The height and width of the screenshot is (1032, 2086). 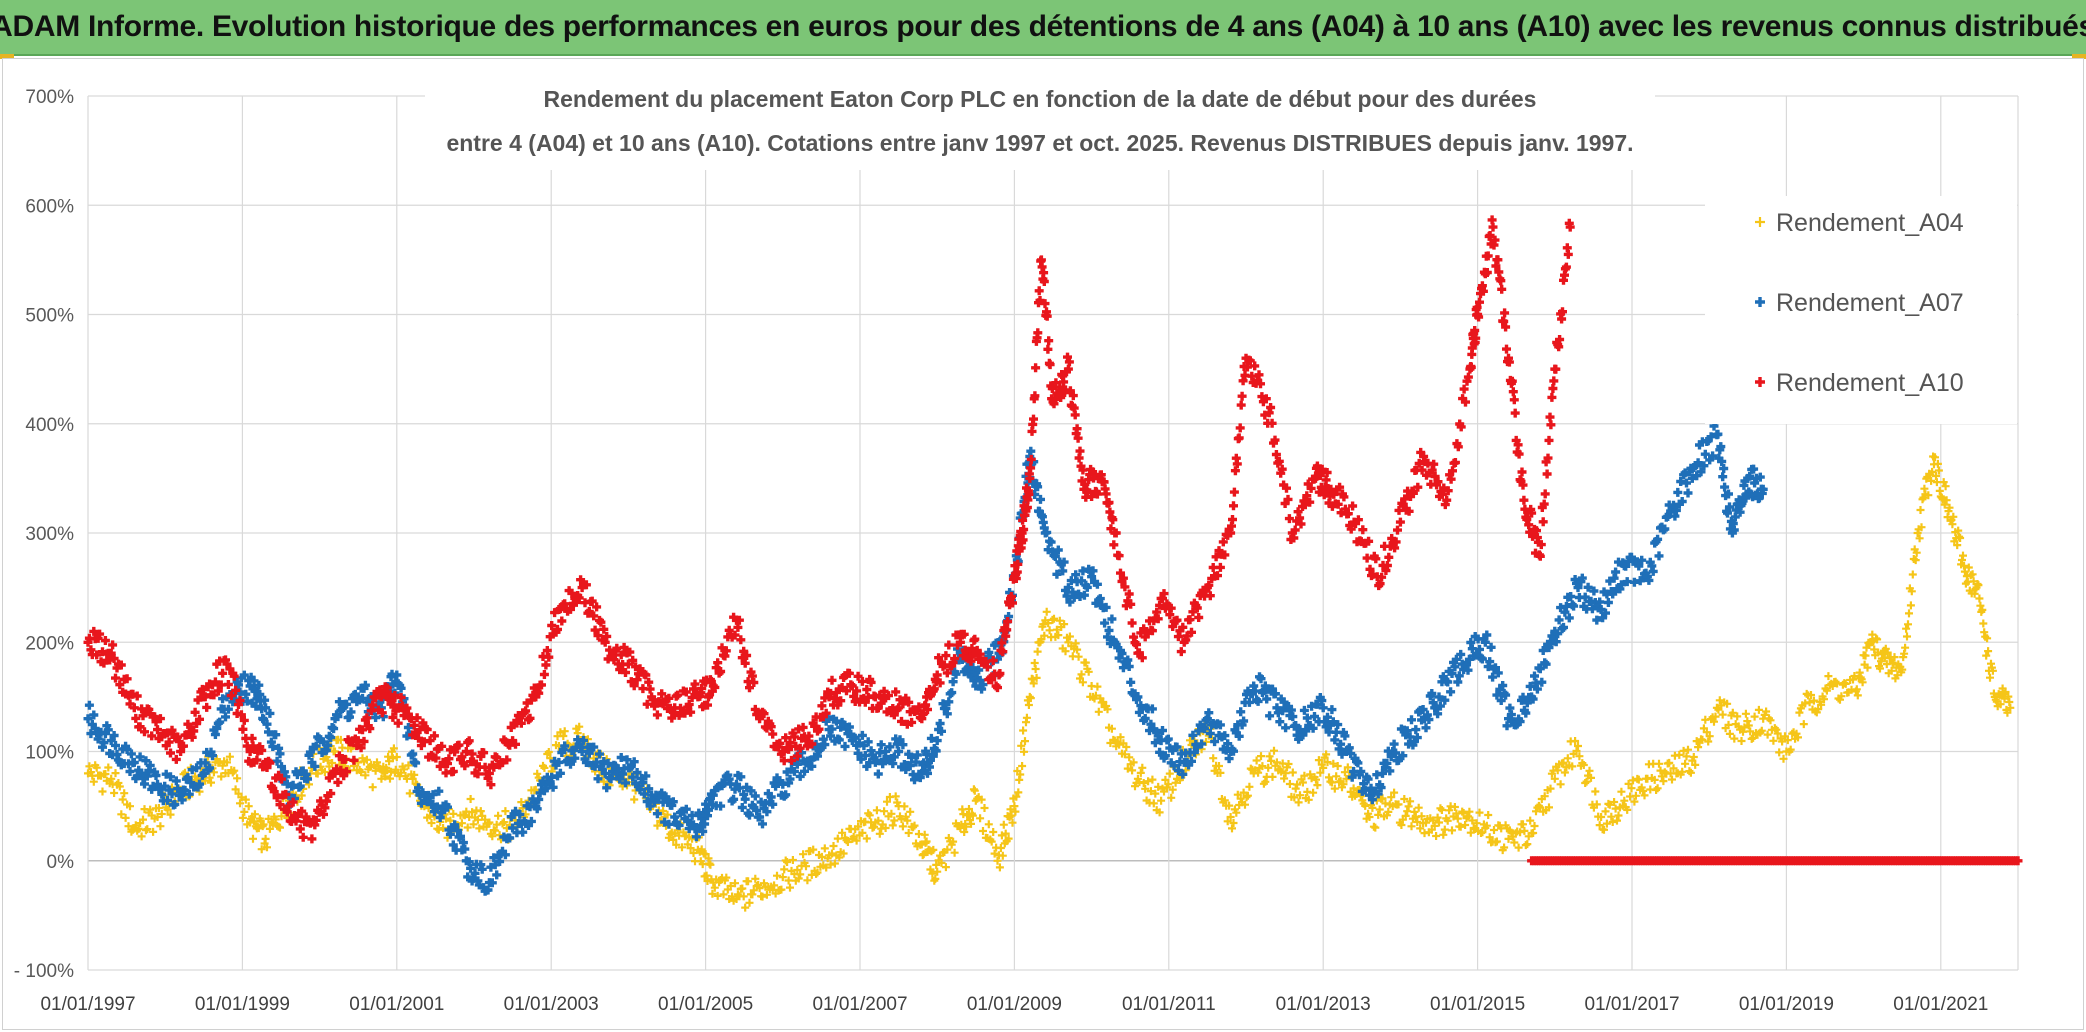 What do you see at coordinates (1760, 382) in the screenshot?
I see `legend-marker` at bounding box center [1760, 382].